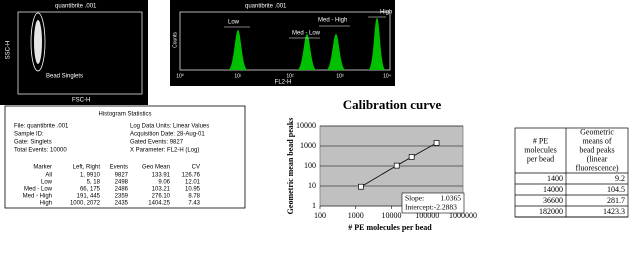  Describe the element at coordinates (196, 168) in the screenshot. I see `stats-header: CV` at that location.